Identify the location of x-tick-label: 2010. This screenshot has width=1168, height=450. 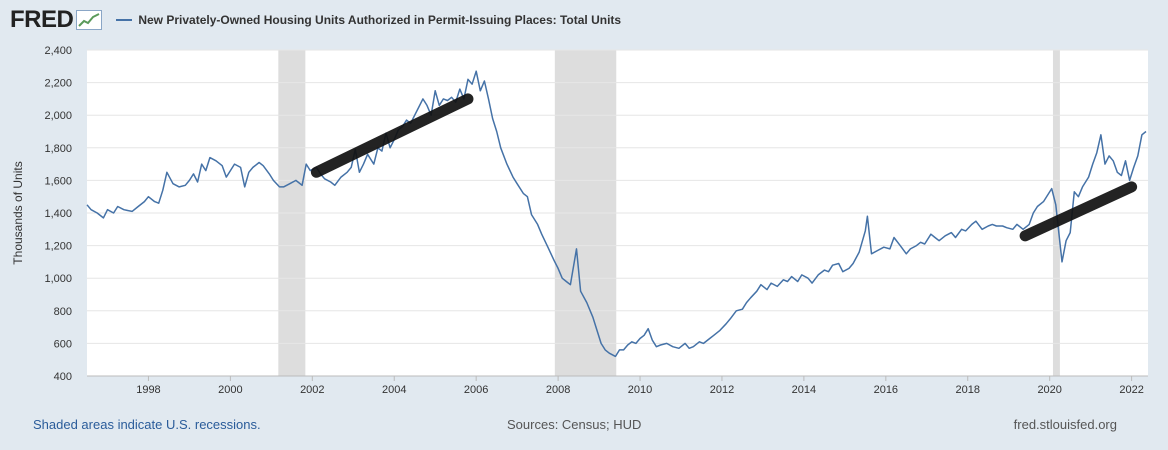
(640, 390).